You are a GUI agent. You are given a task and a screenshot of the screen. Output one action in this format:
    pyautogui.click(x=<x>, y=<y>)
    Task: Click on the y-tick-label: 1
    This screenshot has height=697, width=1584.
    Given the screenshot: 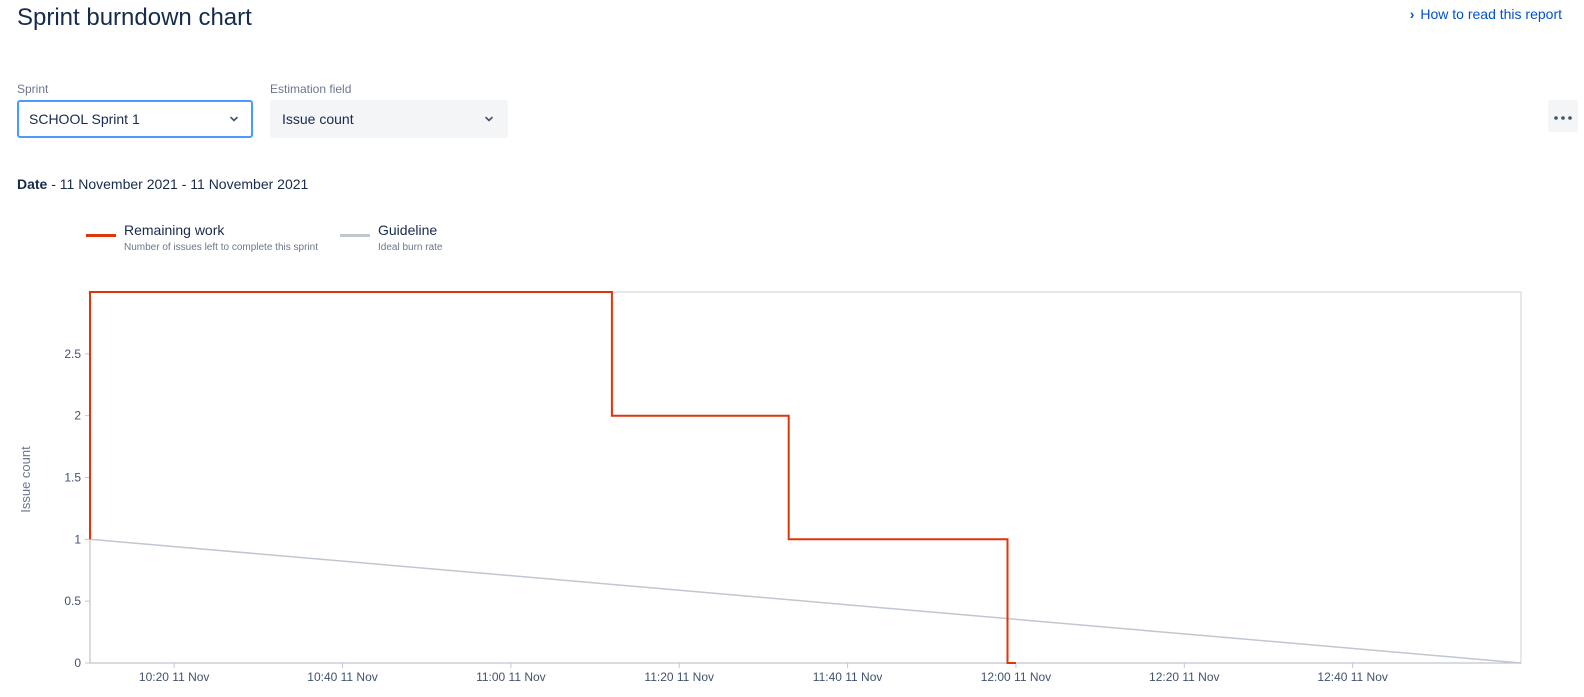 What is the action you would take?
    pyautogui.click(x=77, y=539)
    